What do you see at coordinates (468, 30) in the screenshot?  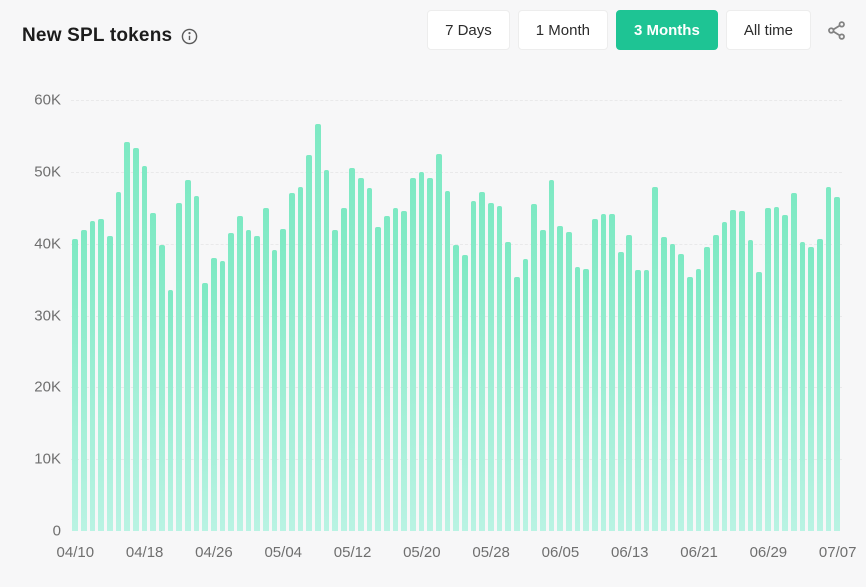 I see `range-button-7-days: 7 Days` at bounding box center [468, 30].